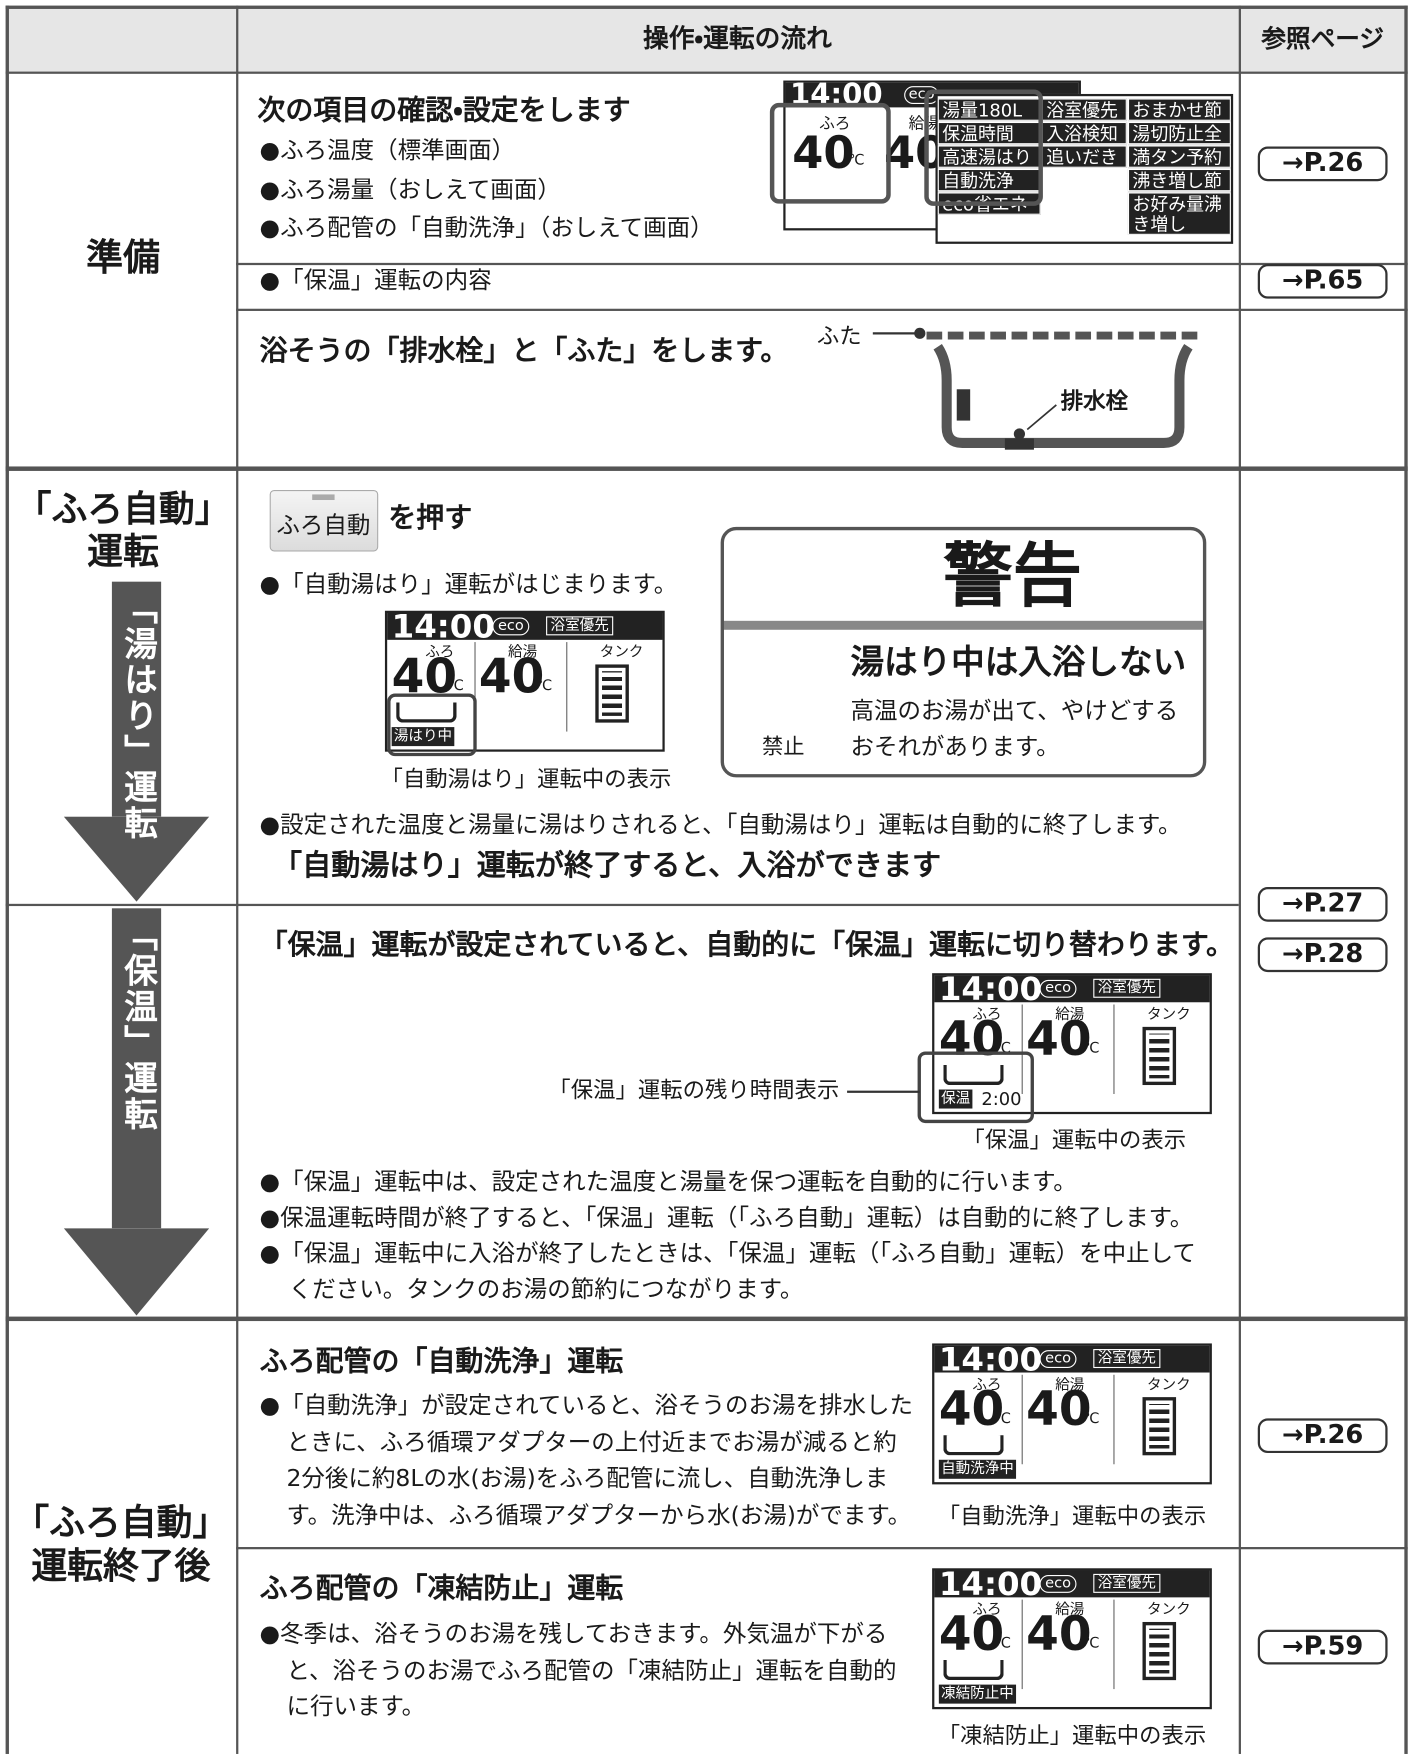 Image resolution: width=1410 pixels, height=1754 pixels. I want to click on lcd-screen: 14:00 eco 浴室優先 ふろ 給湯 タンク 40 ℃ 40 ℃ 凍結防止中, so click(1072, 1637).